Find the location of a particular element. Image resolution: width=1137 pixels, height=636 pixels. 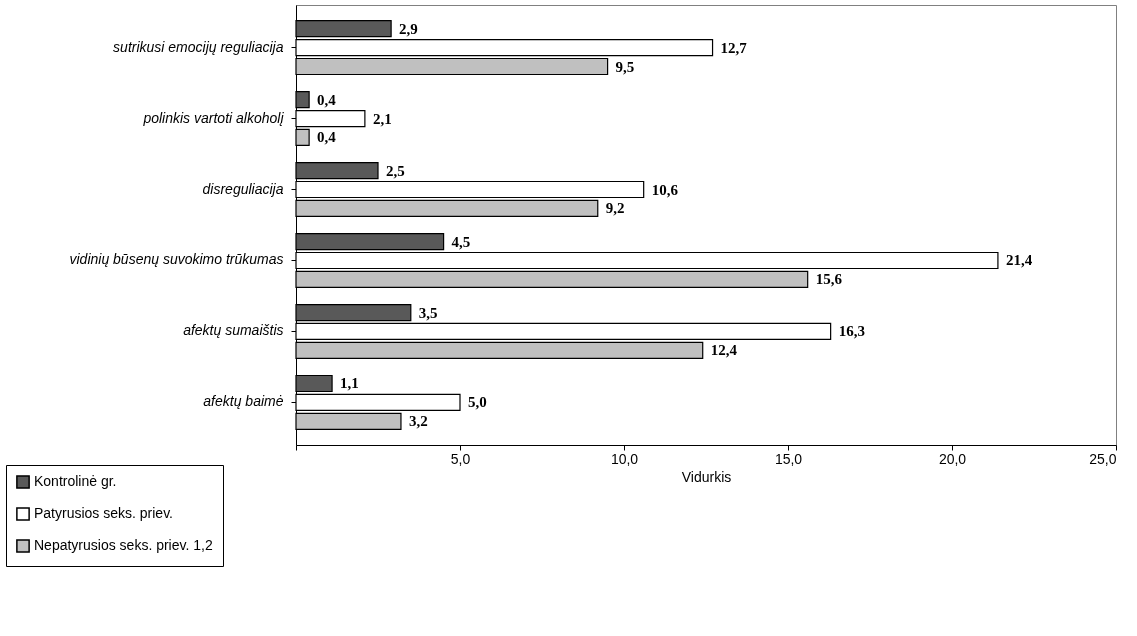

y-tick-label: afektų sumaištis is located at coordinates (233, 330).